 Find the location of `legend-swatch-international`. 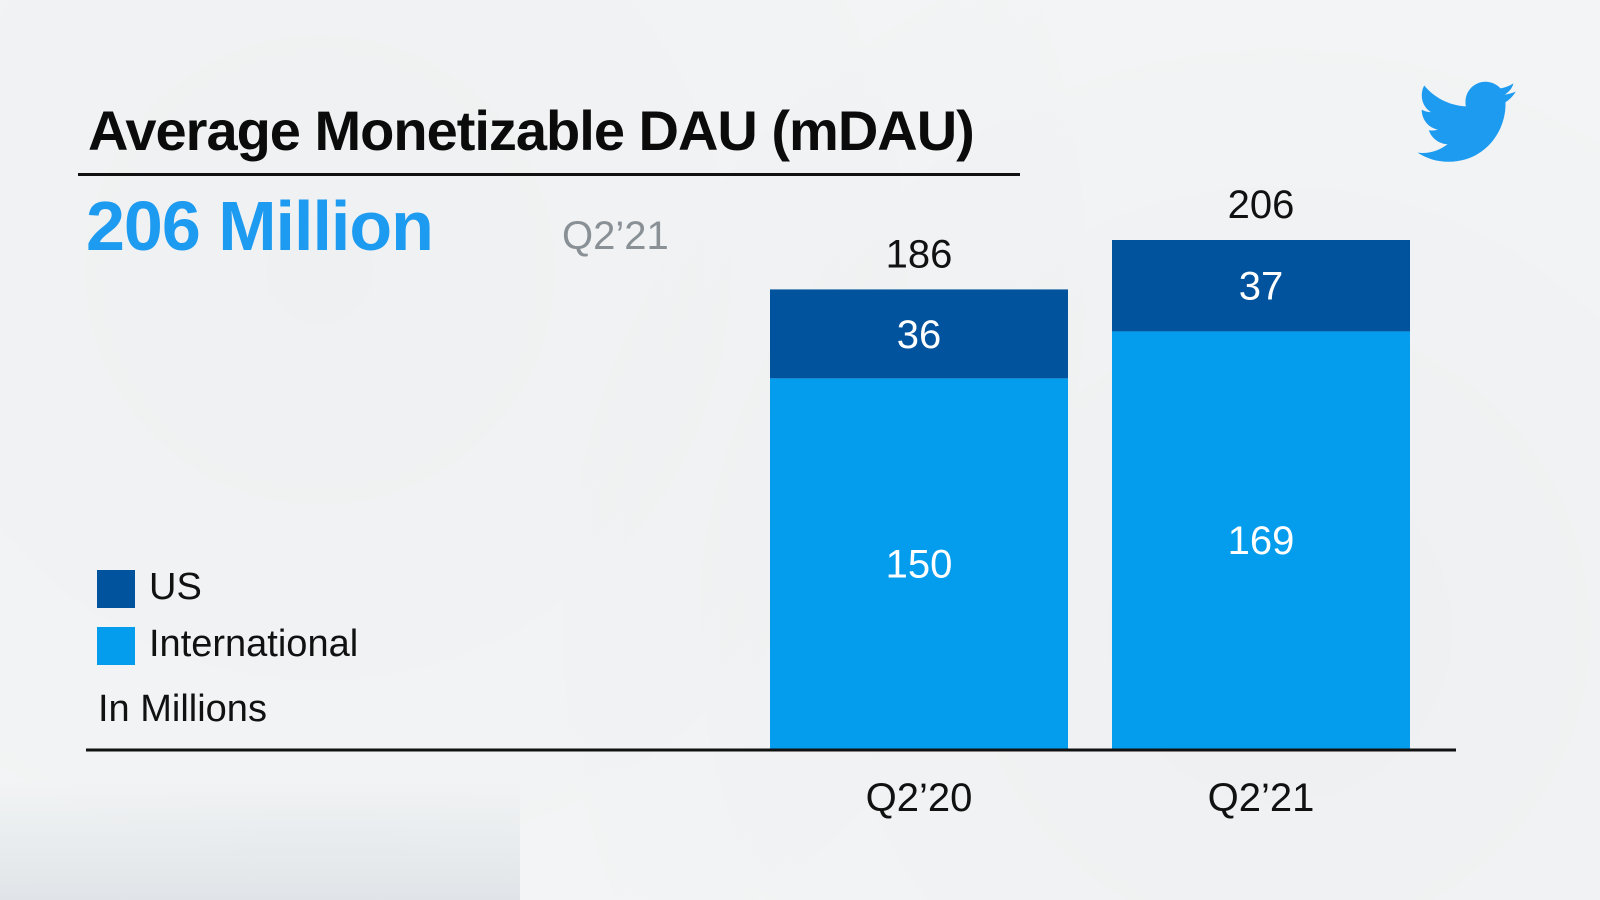

legend-swatch-international is located at coordinates (116, 646).